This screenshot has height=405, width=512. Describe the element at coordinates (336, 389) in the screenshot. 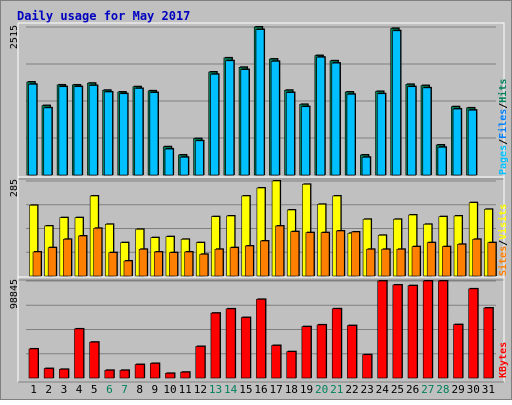

I see `x-tick-label: 21` at that location.